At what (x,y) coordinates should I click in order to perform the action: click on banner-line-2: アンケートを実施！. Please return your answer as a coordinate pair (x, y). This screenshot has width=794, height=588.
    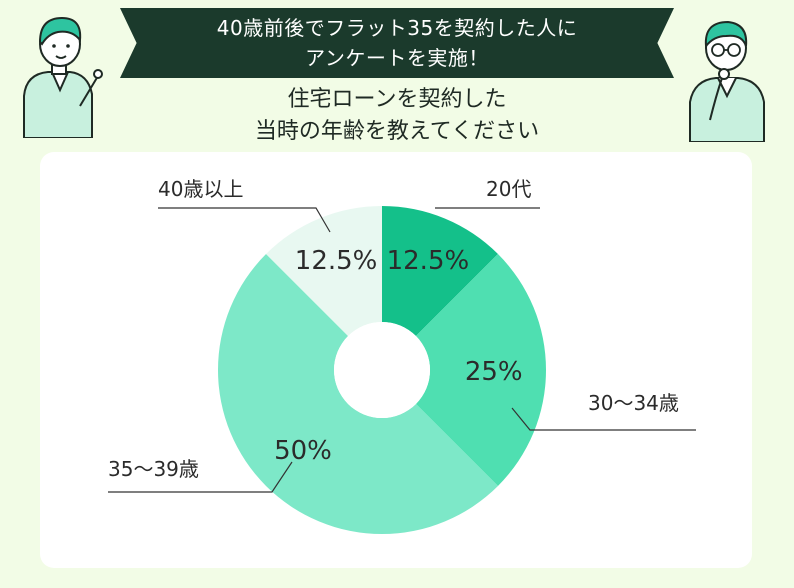
    Looking at the image, I should click on (397, 58).